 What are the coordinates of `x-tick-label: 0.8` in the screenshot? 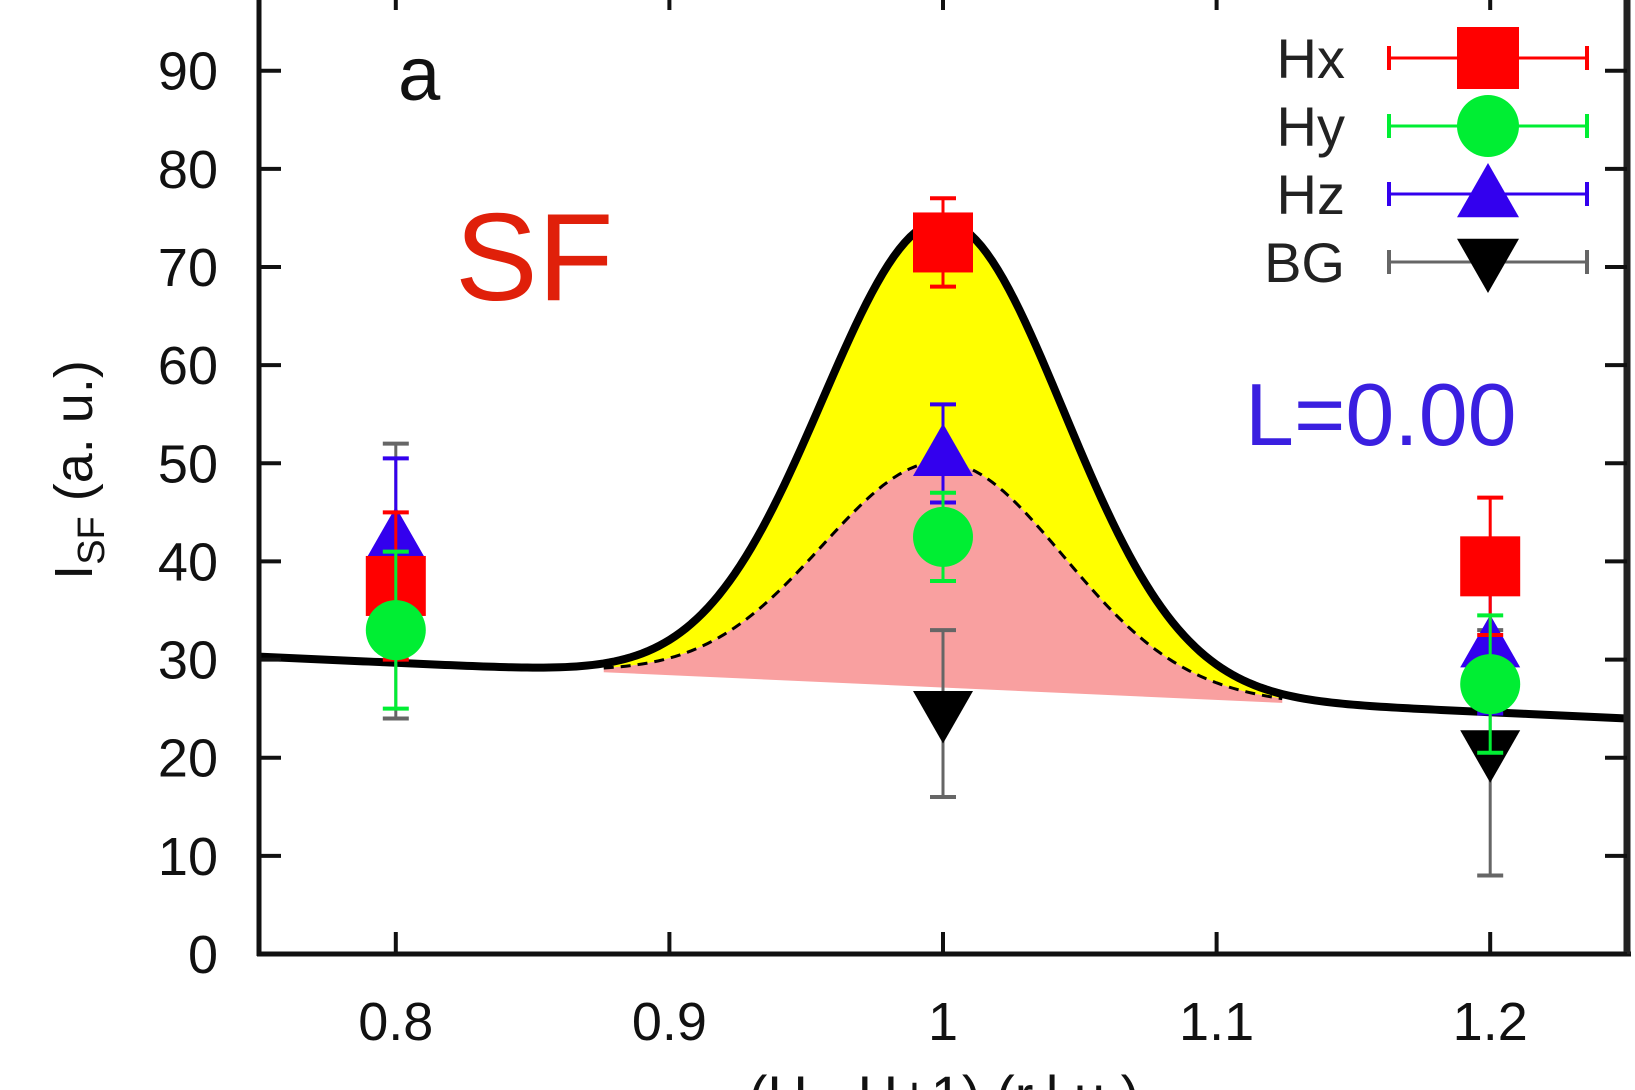 It's located at (395, 1022).